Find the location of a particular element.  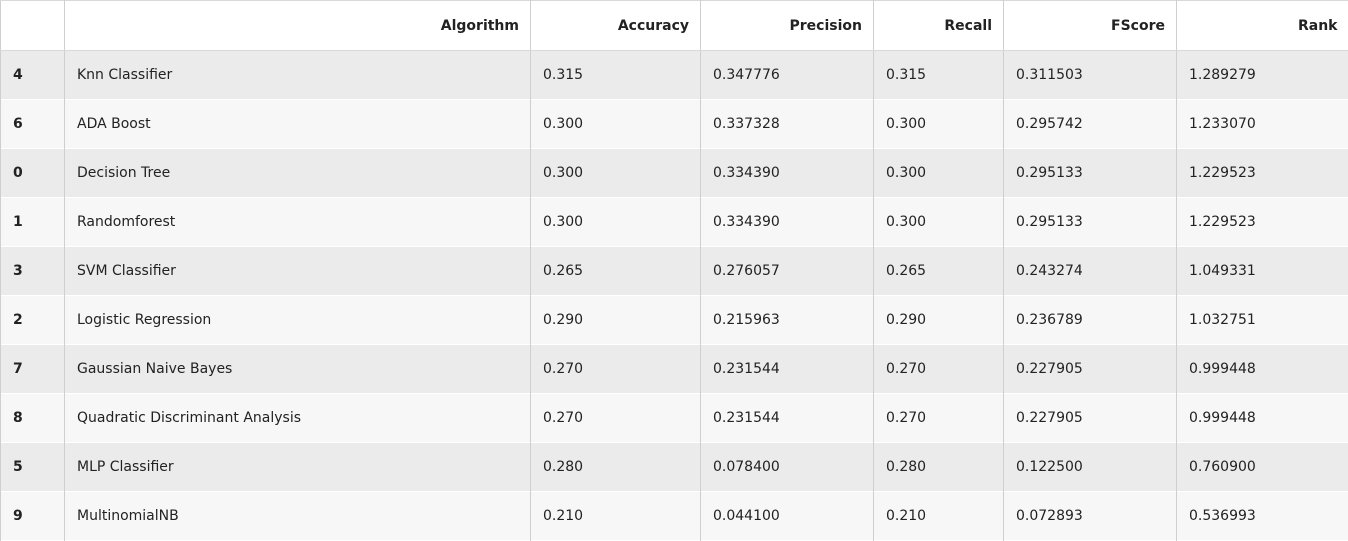

accuracy-cell: 0.290 is located at coordinates (616, 320).